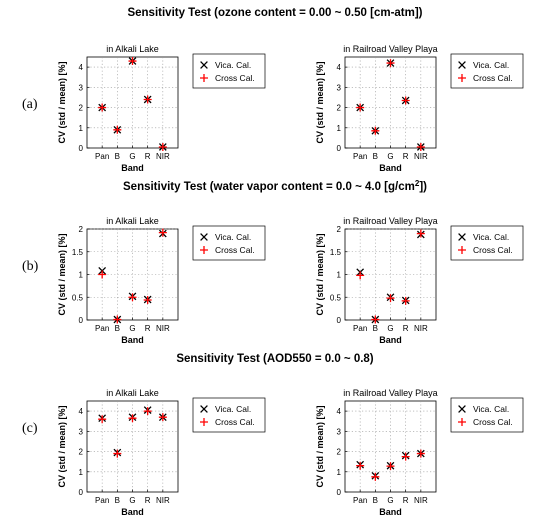 The height and width of the screenshot is (527, 550). Describe the element at coordinates (336, 252) in the screenshot. I see `y-tick-label: 1.5` at that location.